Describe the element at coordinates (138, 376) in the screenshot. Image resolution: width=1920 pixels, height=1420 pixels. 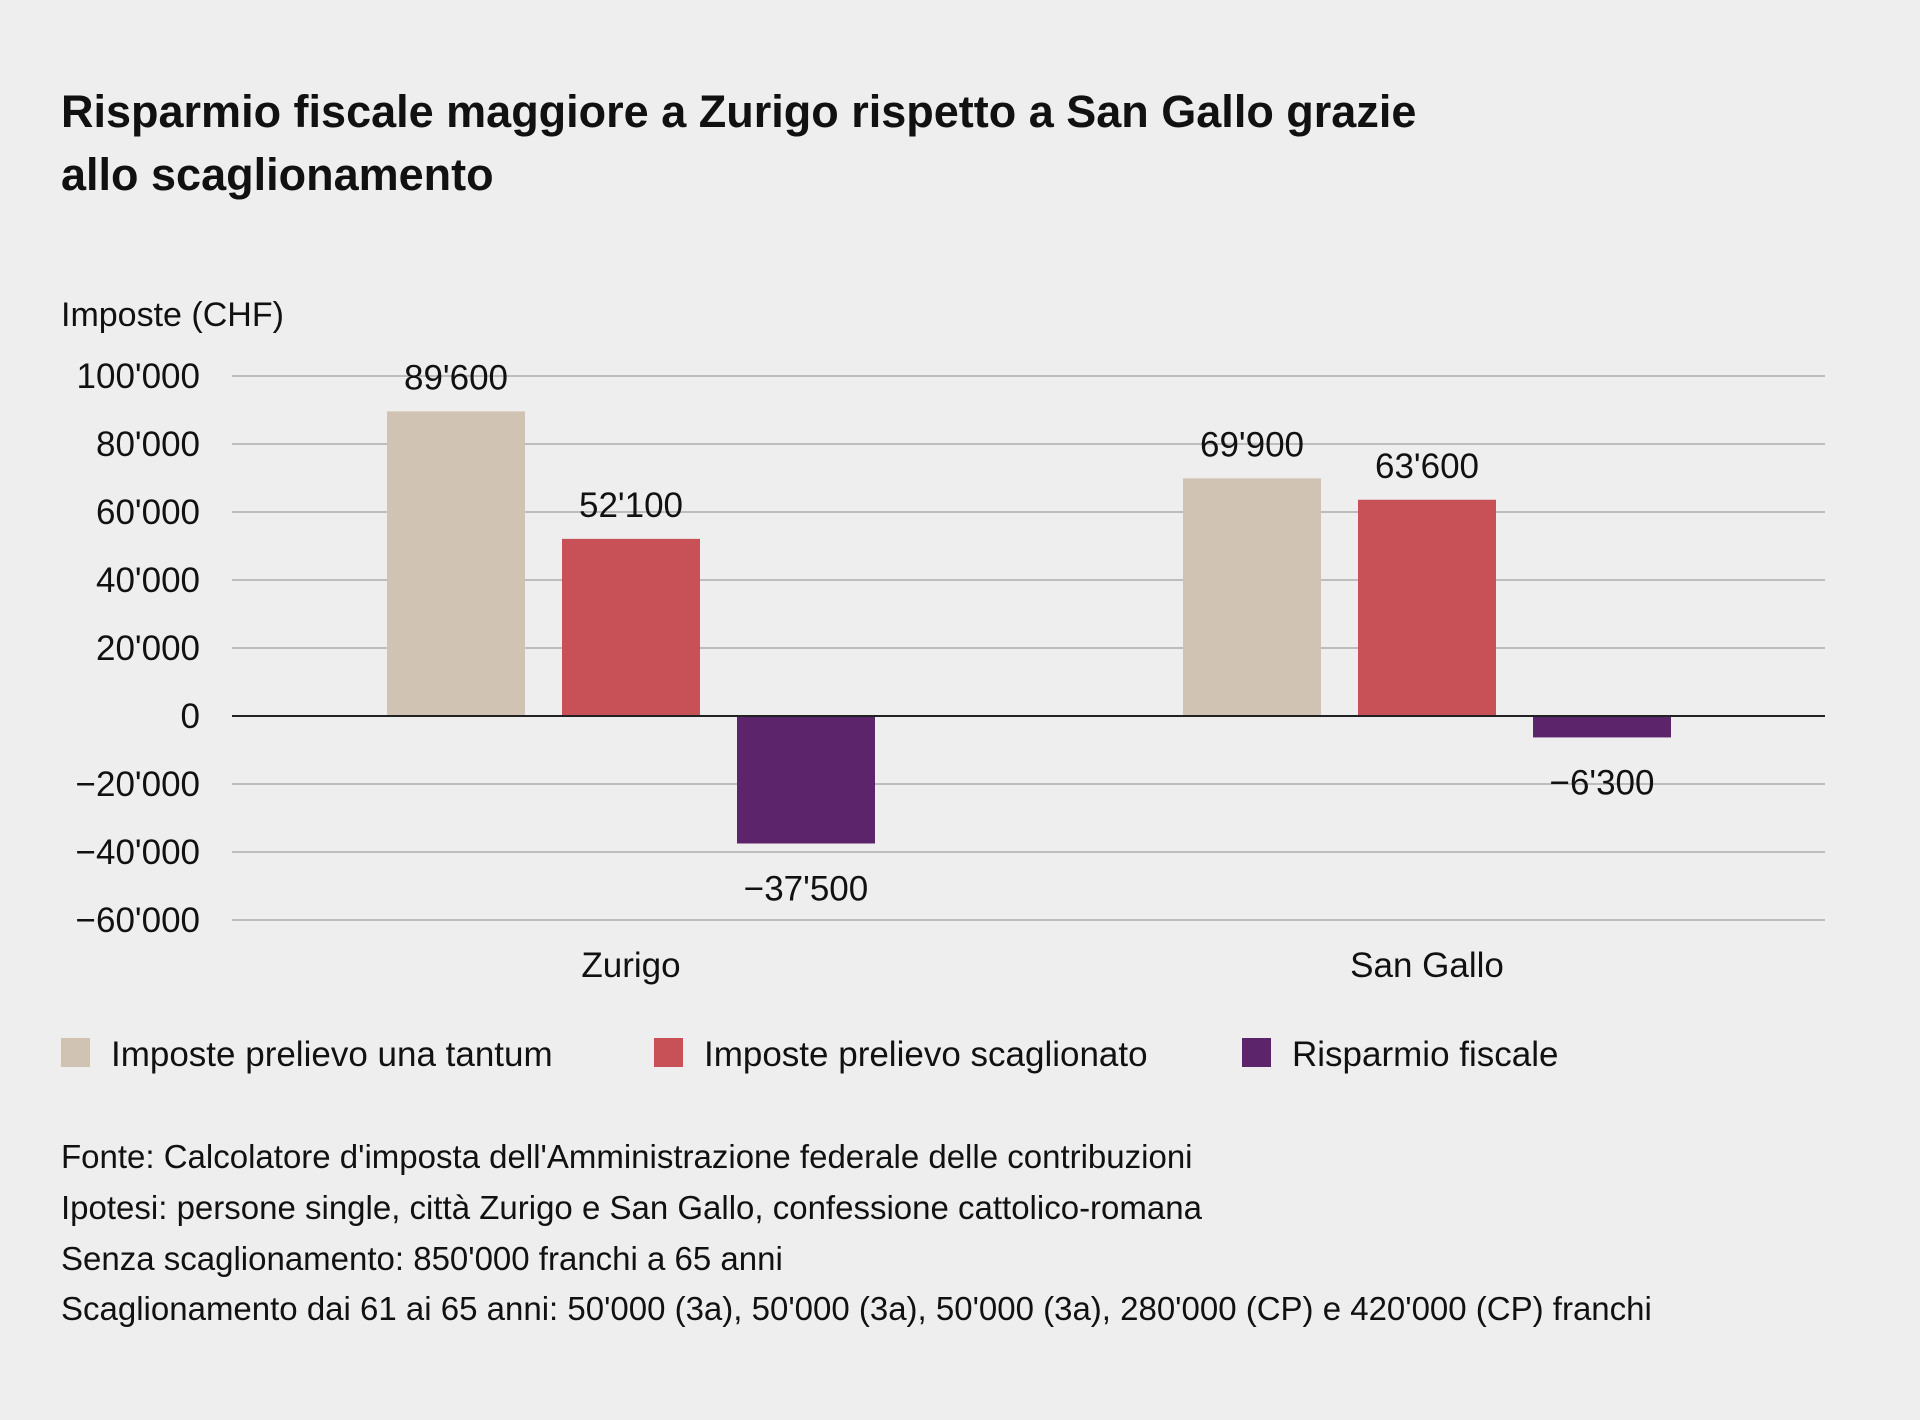
I see `y-tick-label: 100'000` at that location.